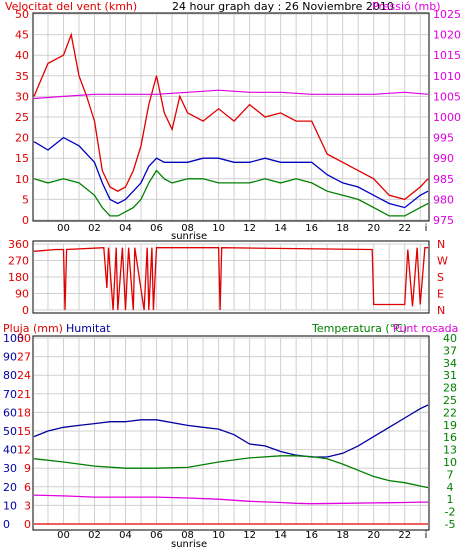  What do you see at coordinates (443, 179) in the screenshot?
I see `pressure-tick-label: 985` at bounding box center [443, 179].